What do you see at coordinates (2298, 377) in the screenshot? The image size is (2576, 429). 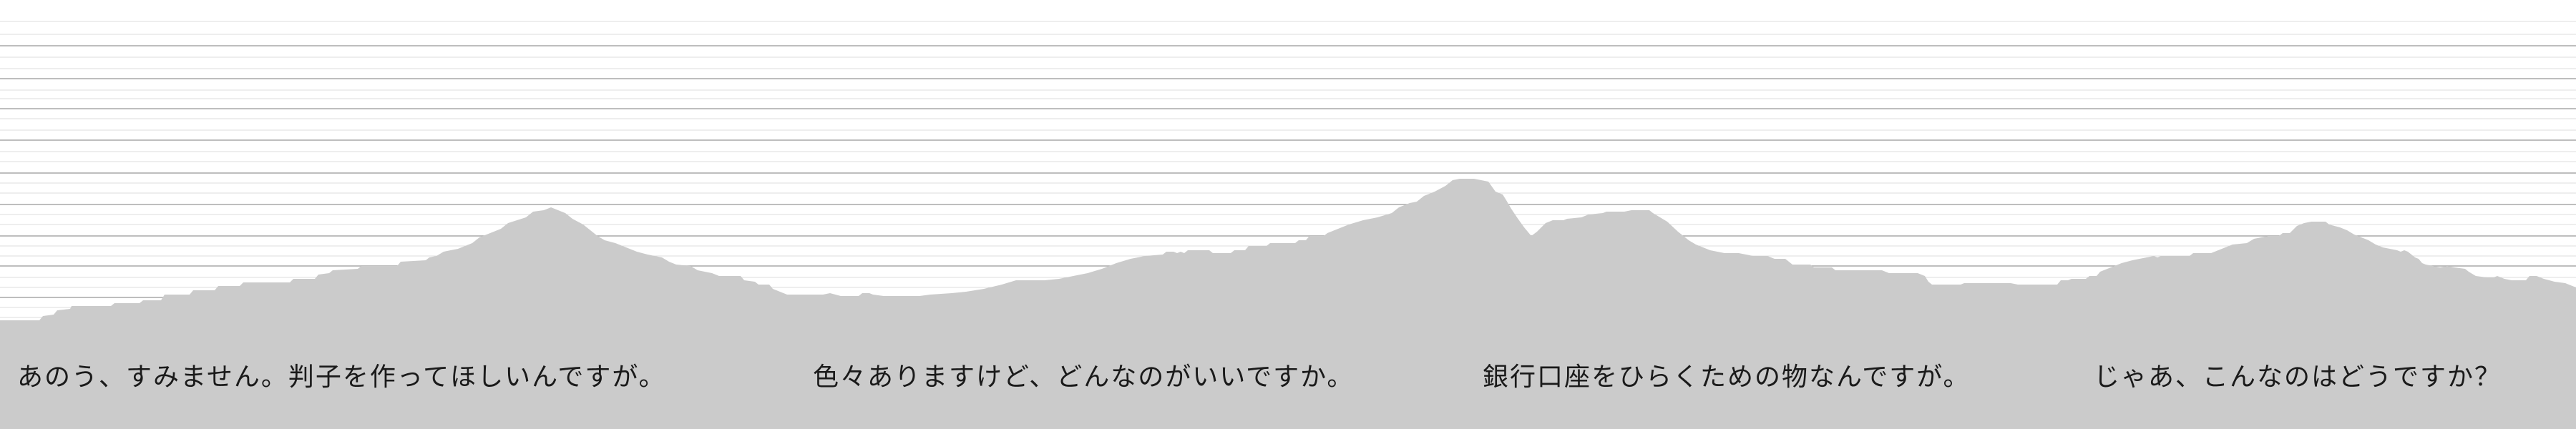 I see `caption-4: じゃあ、こんなのはどうですか？` at bounding box center [2298, 377].